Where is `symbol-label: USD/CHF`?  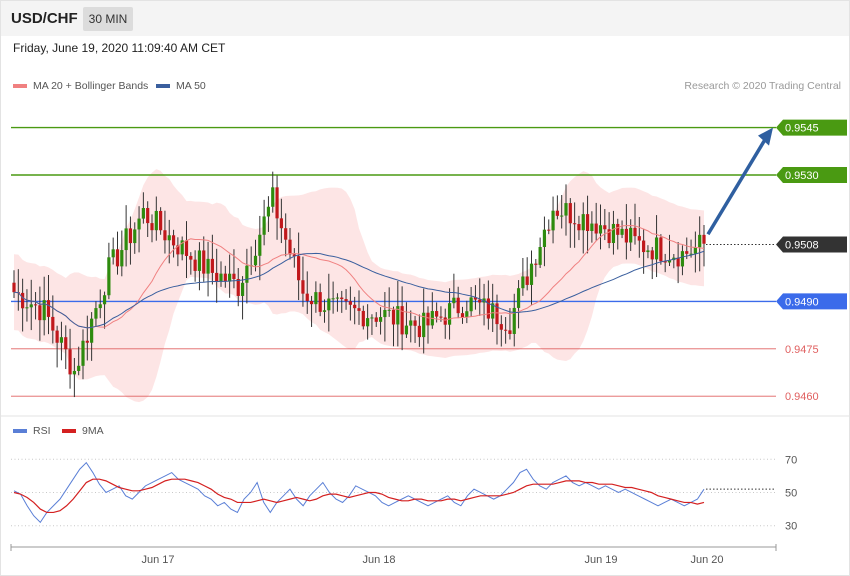 symbol-label: USD/CHF is located at coordinates (44, 18).